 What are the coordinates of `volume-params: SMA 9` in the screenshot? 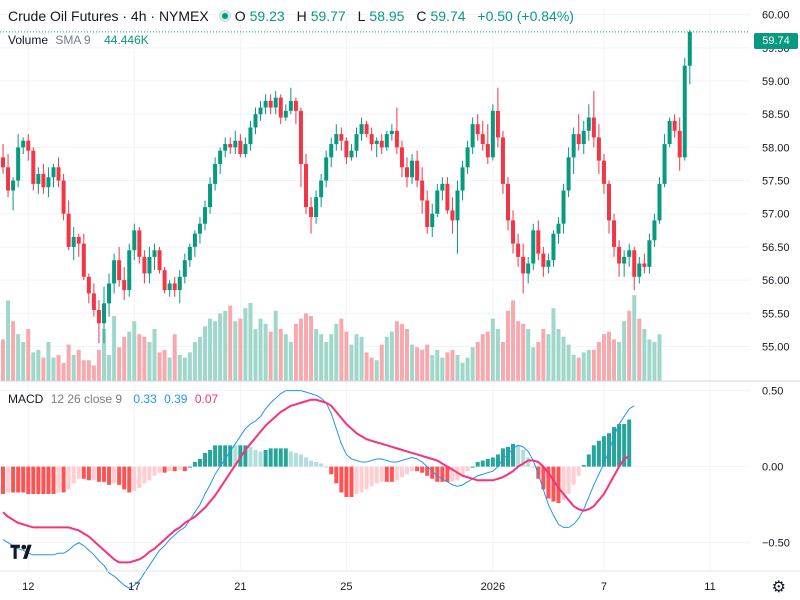 It's located at (73, 40).